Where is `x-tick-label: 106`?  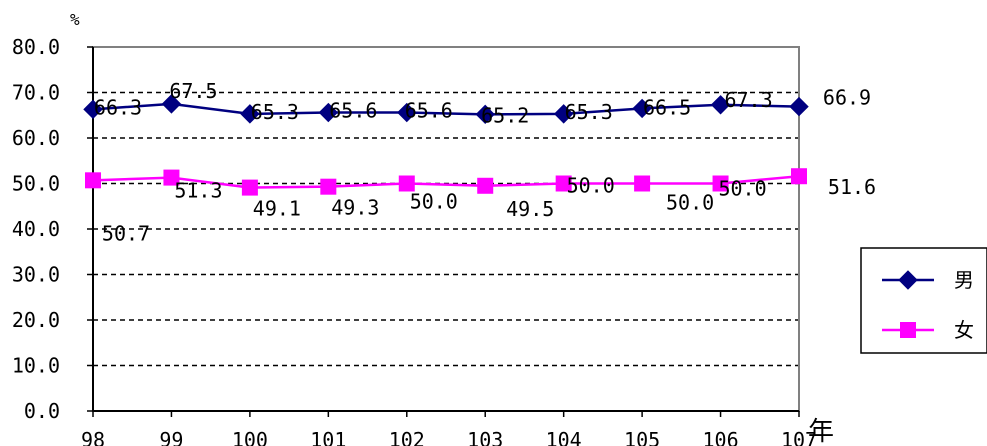
x-tick-label: 106 is located at coordinates (720, 437).